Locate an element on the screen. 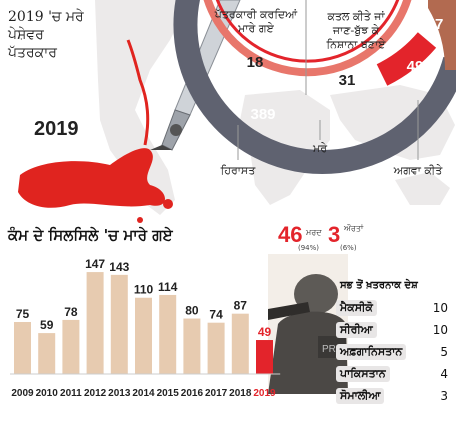  x-tick-label: 2009 is located at coordinates (22, 393).